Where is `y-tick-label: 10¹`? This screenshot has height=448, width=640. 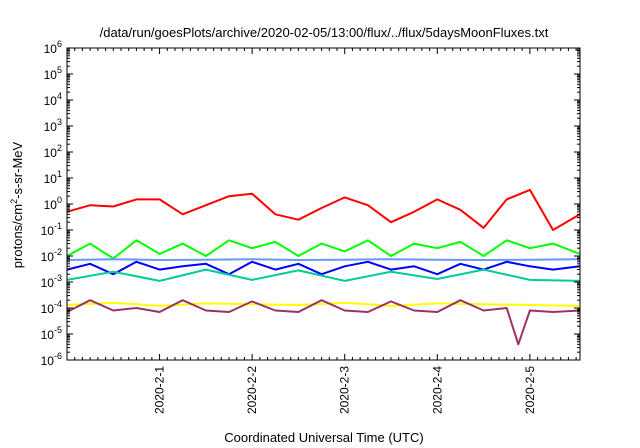 y-tick-label: 10¹ is located at coordinates (53, 177).